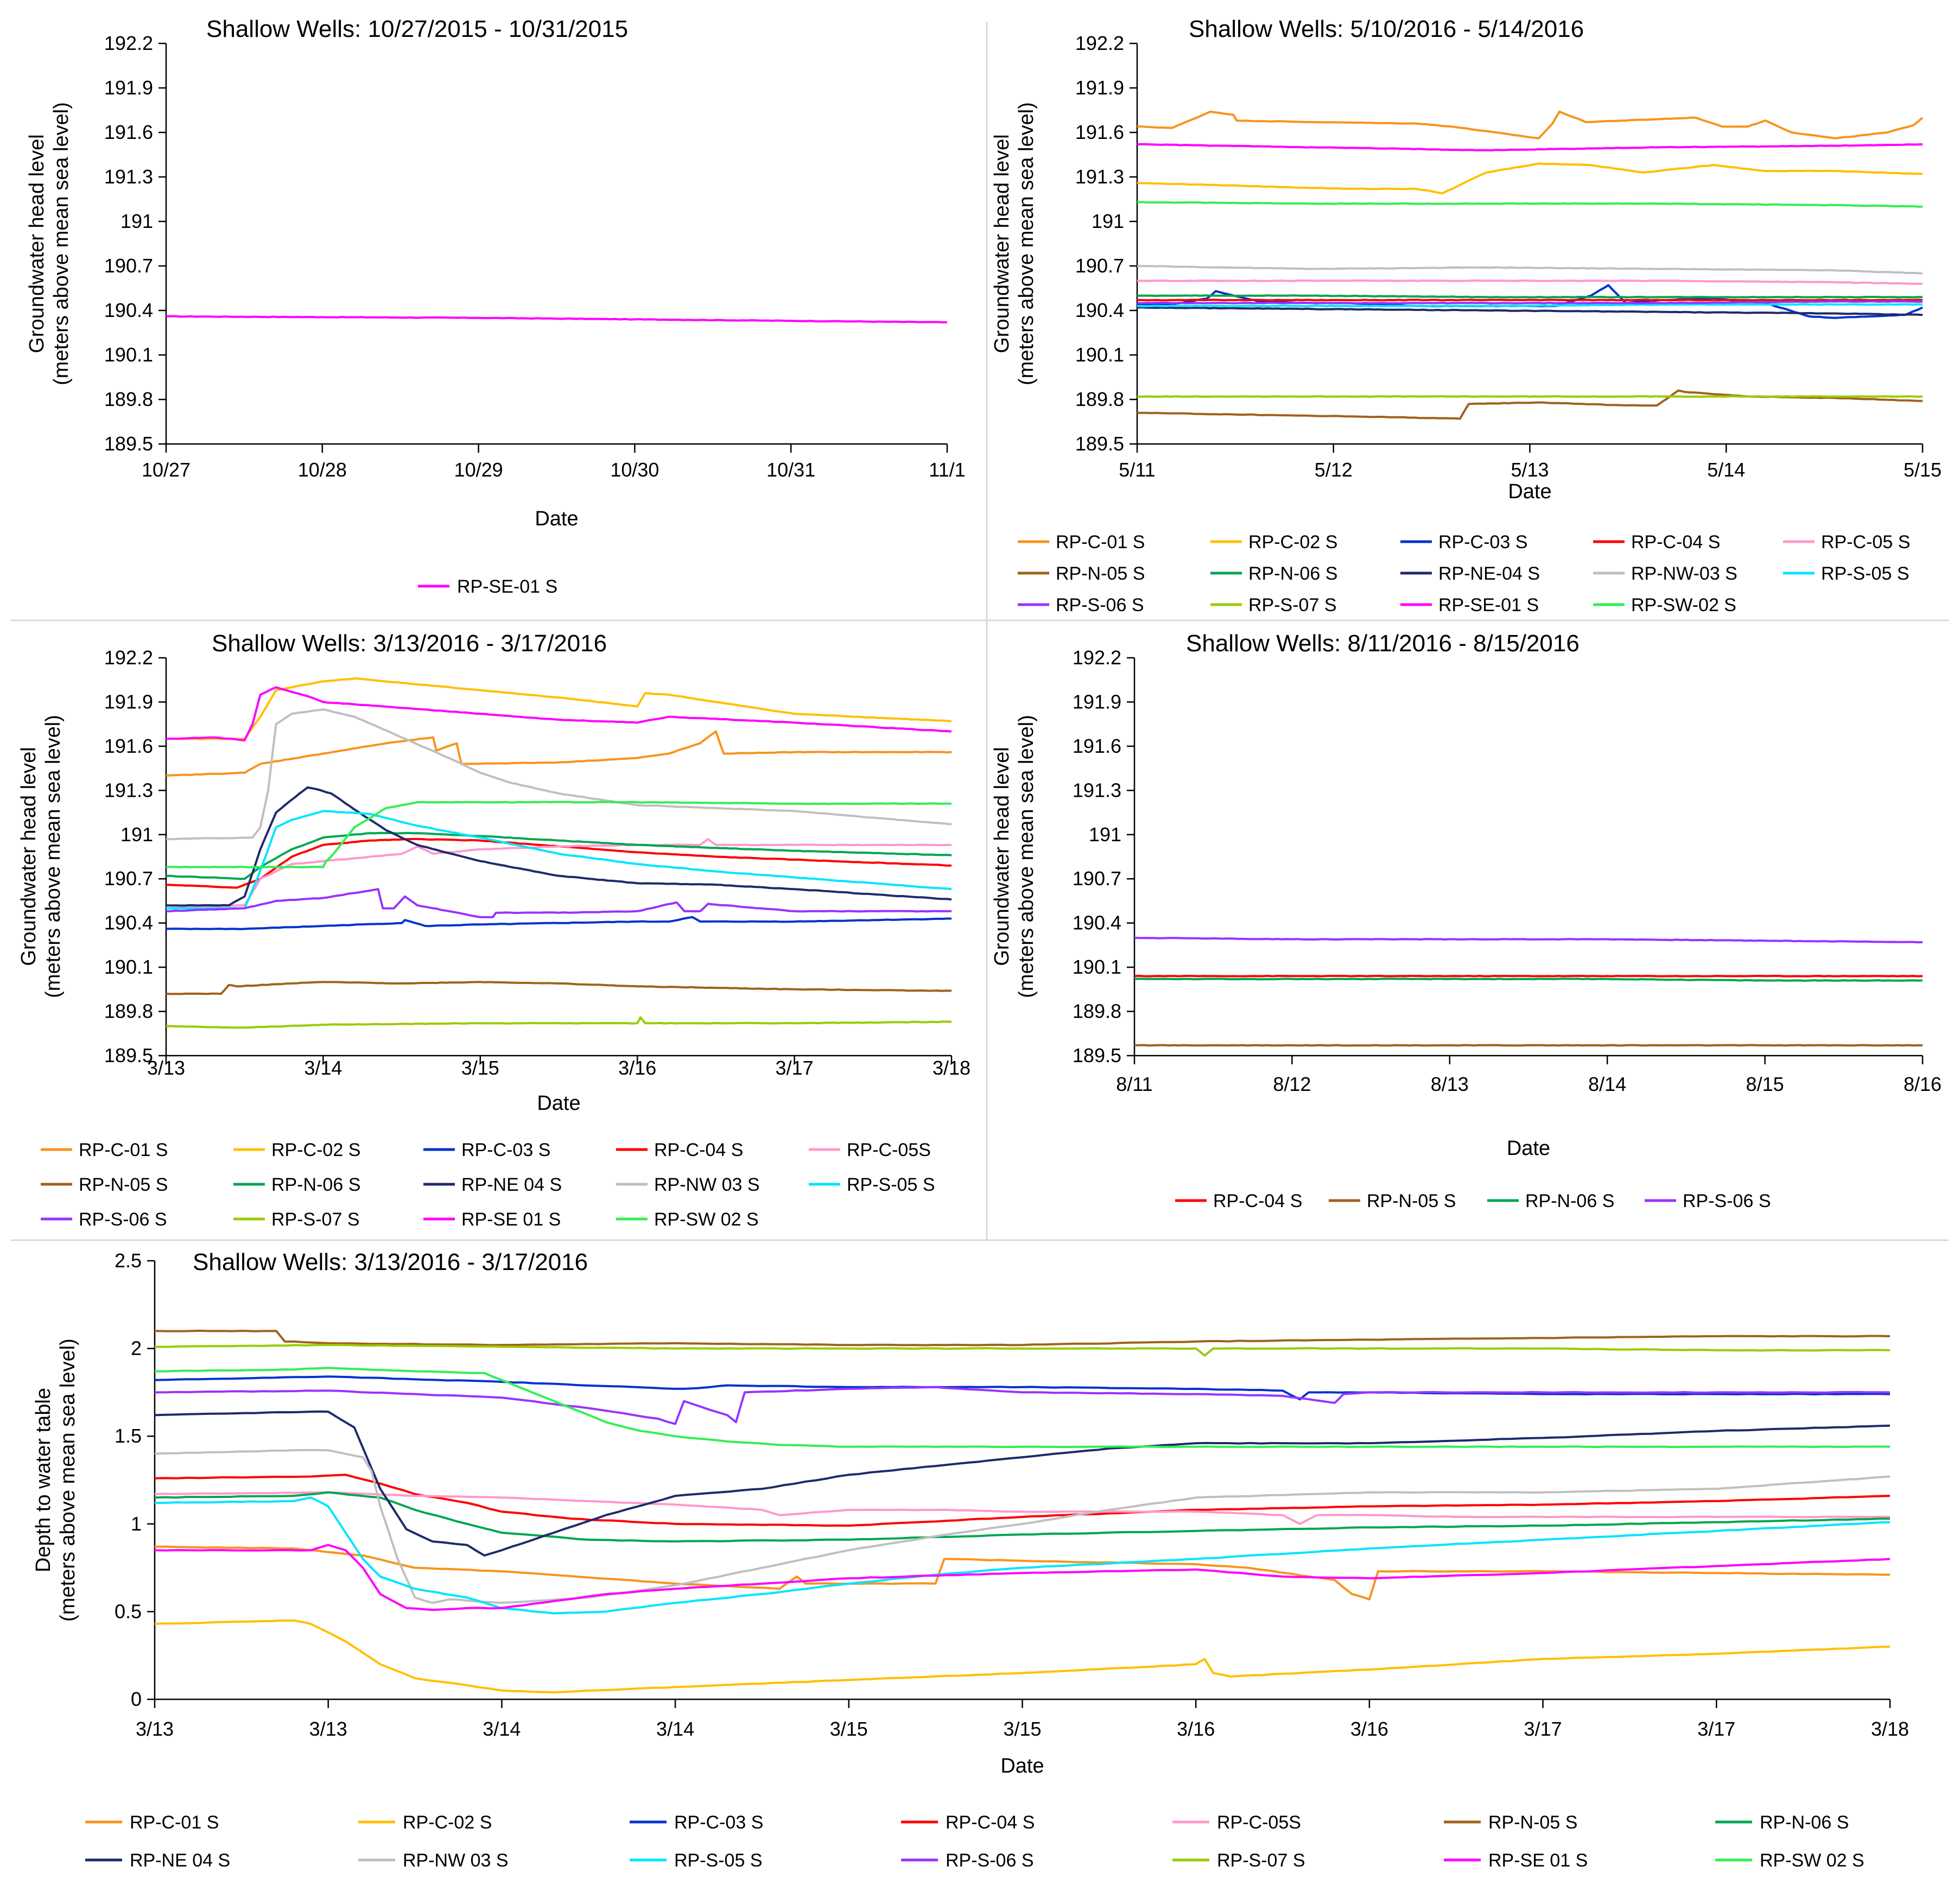 The height and width of the screenshot is (1892, 1960). I want to click on x-tick-label: 3/15, so click(1022, 1729).